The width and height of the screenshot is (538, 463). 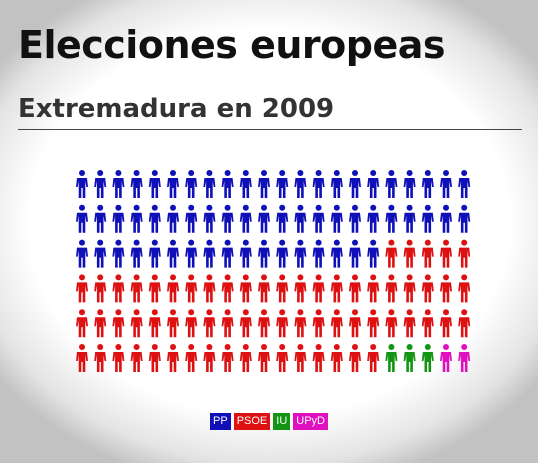 What do you see at coordinates (310, 421) in the screenshot?
I see `legend-item-upyd: UPyD` at bounding box center [310, 421].